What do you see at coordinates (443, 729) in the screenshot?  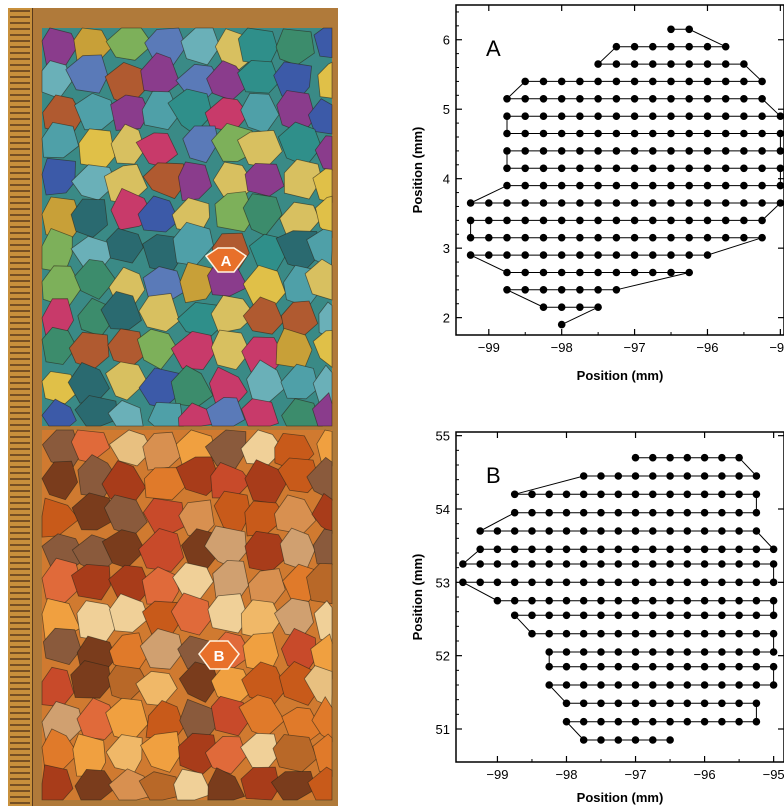 I see `chart-b-y-tick-label: 51` at bounding box center [443, 729].